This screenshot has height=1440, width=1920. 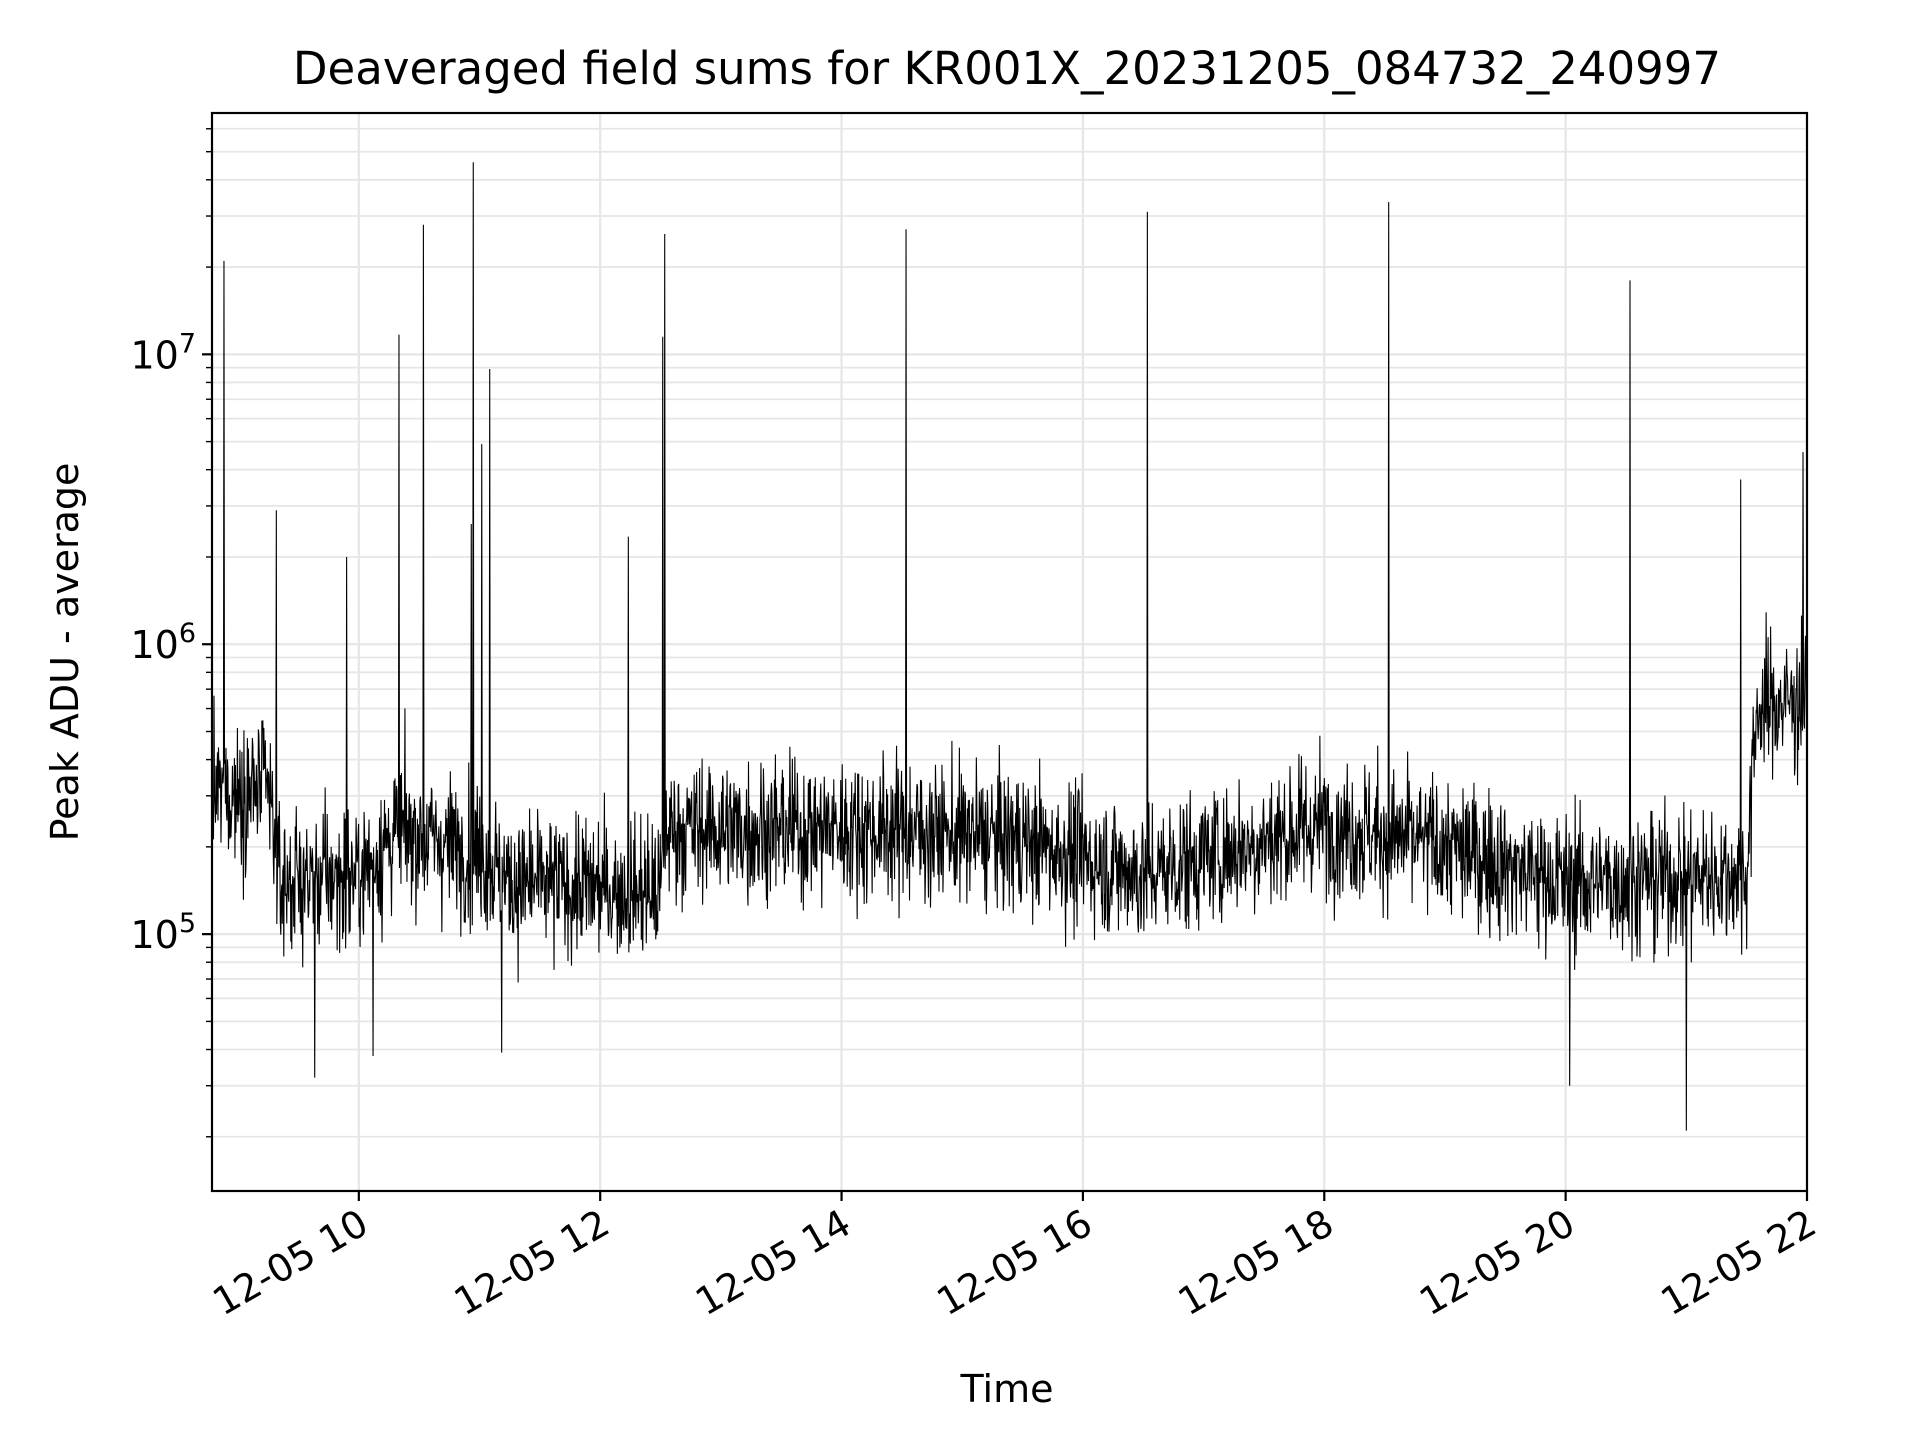 I want to click on y-tick-label: 10⁷, so click(x=163, y=352).